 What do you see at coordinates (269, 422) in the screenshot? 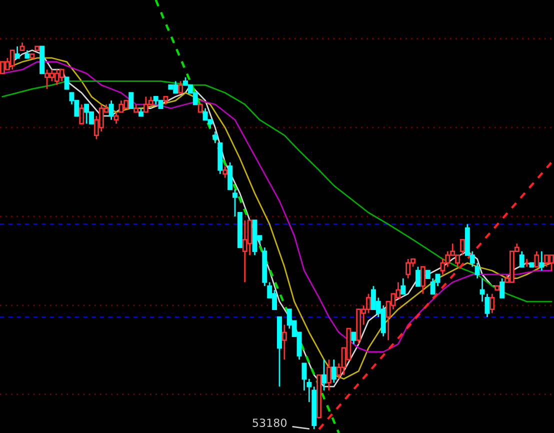
I see `annotation: 53180` at bounding box center [269, 422].